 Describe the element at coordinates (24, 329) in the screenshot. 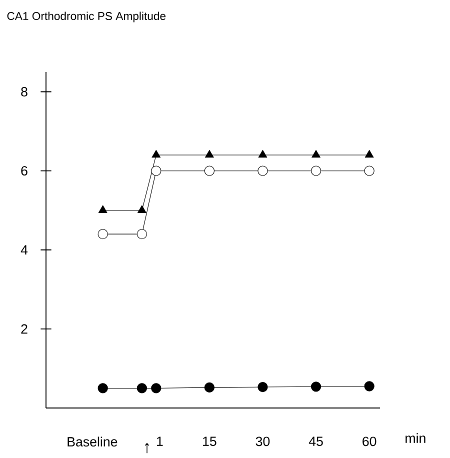

I see `y-tick-label: 2` at that location.